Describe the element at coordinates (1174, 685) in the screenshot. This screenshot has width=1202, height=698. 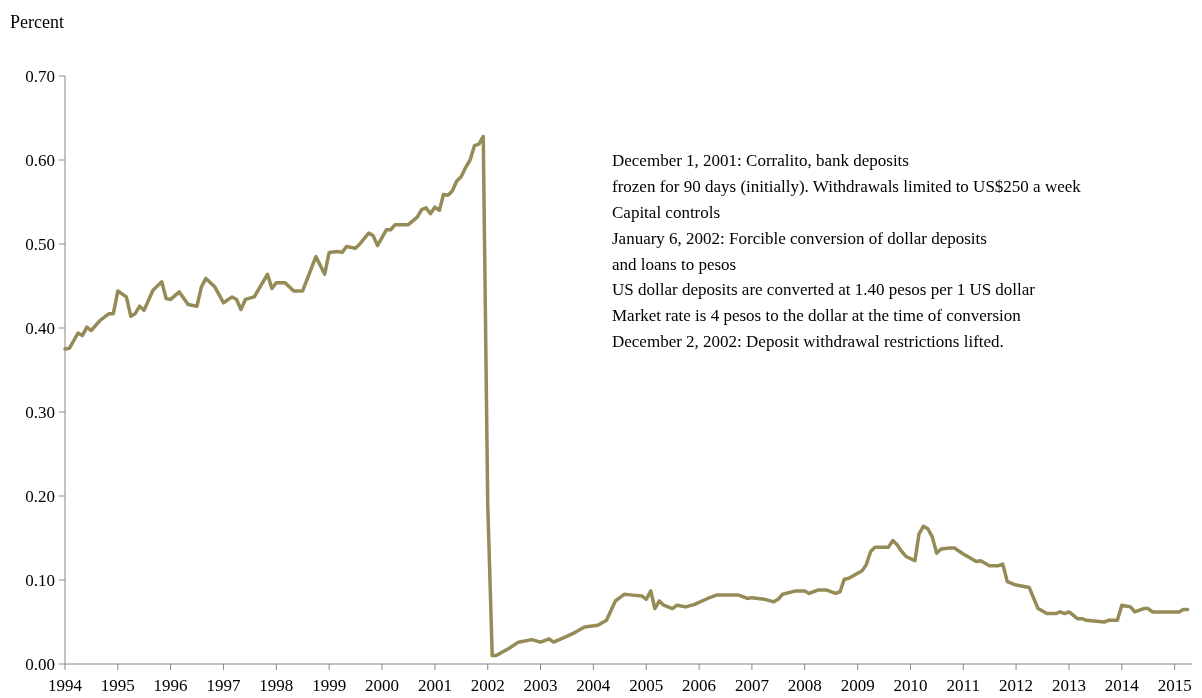
I see `x-tick-label: 2015` at that location.